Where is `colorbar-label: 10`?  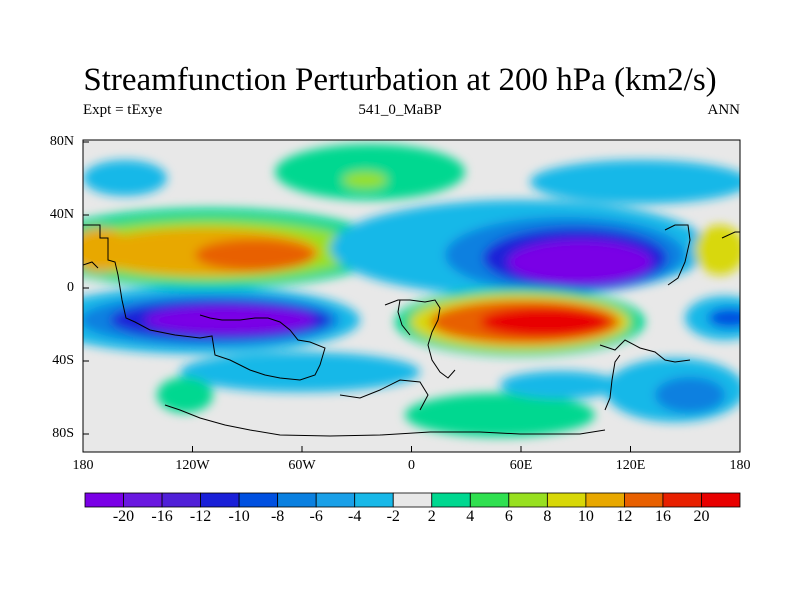
colorbar-label: 10 is located at coordinates (585, 516).